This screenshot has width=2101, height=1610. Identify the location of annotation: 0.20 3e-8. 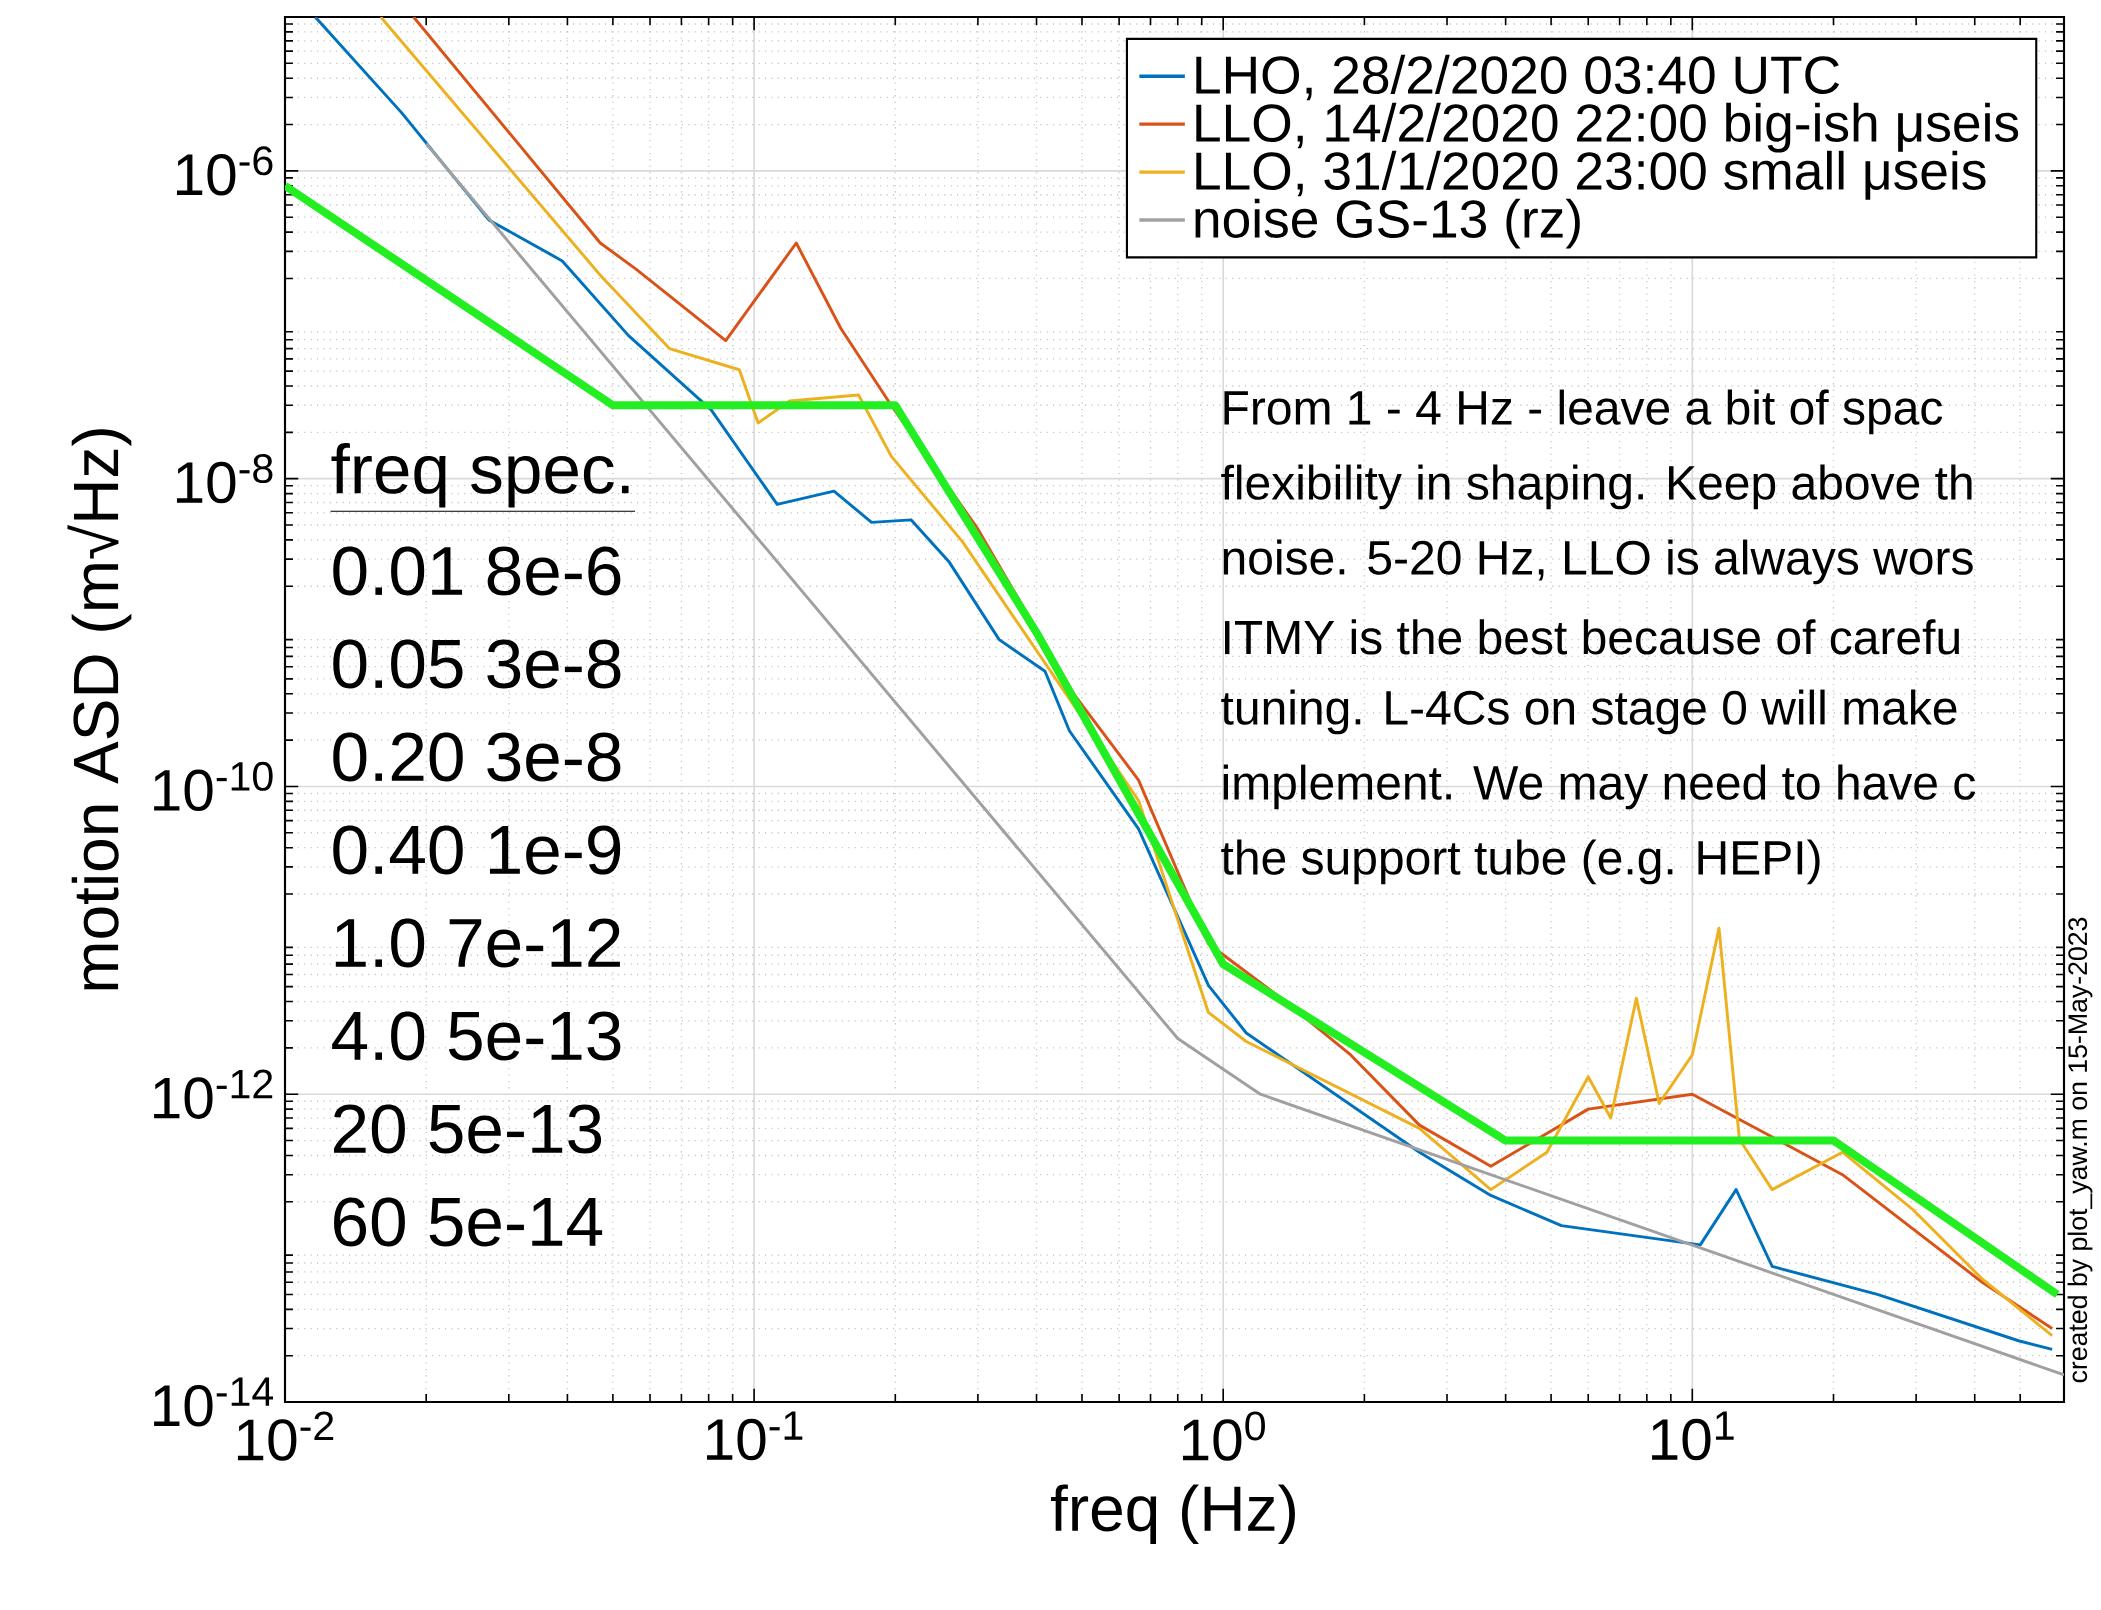
(477, 757).